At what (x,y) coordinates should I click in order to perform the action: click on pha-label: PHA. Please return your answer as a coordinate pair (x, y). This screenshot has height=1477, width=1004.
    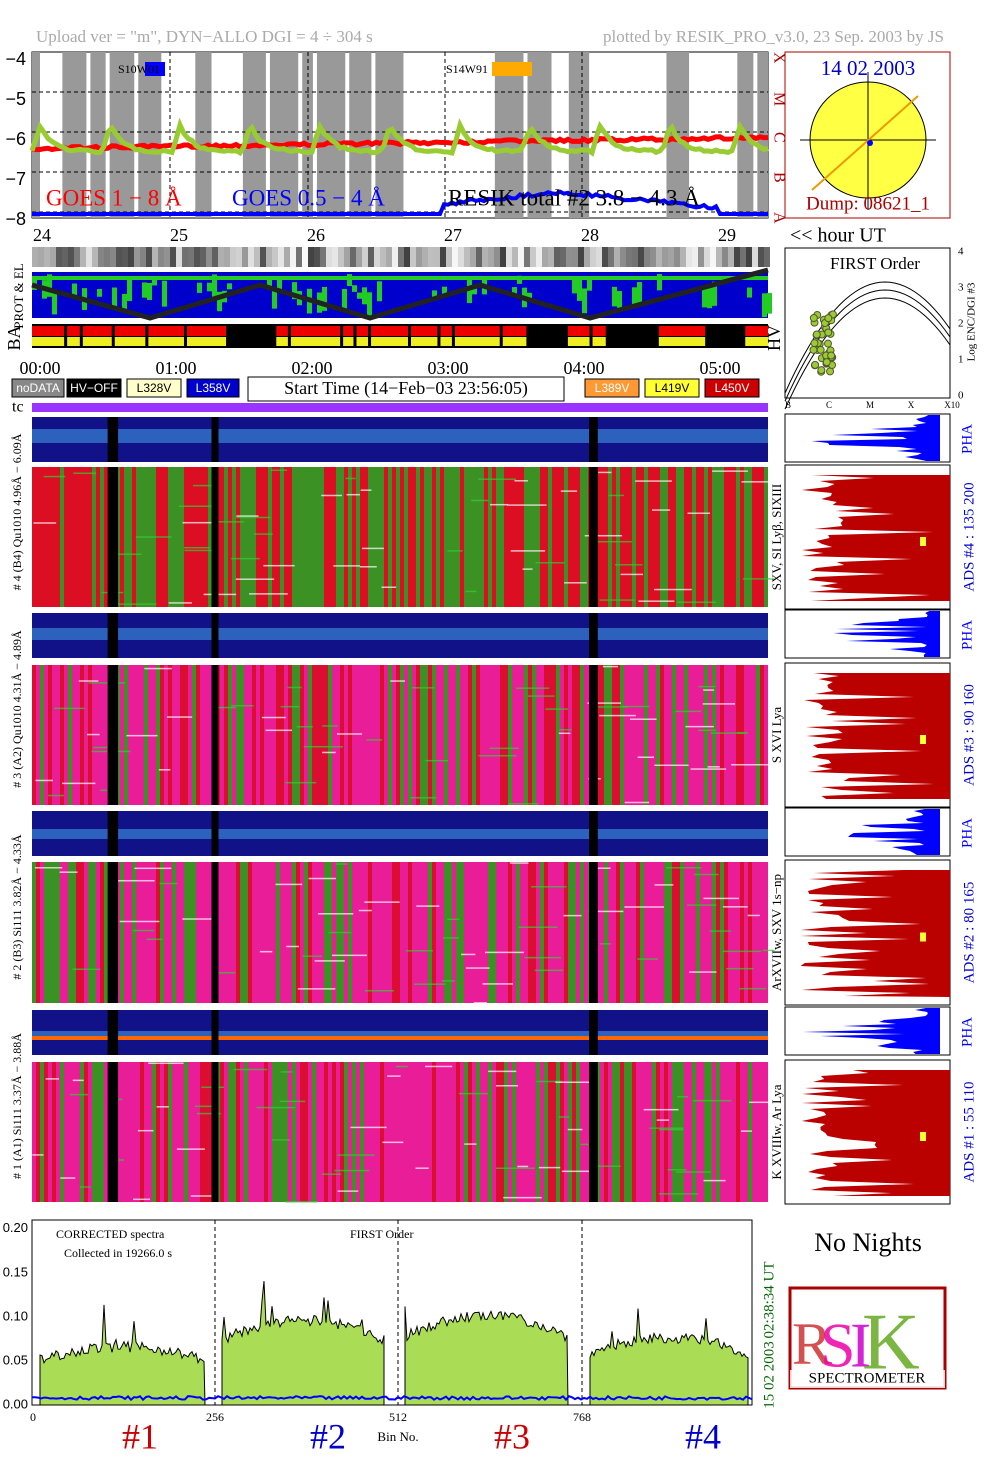
    Looking at the image, I should click on (967, 635).